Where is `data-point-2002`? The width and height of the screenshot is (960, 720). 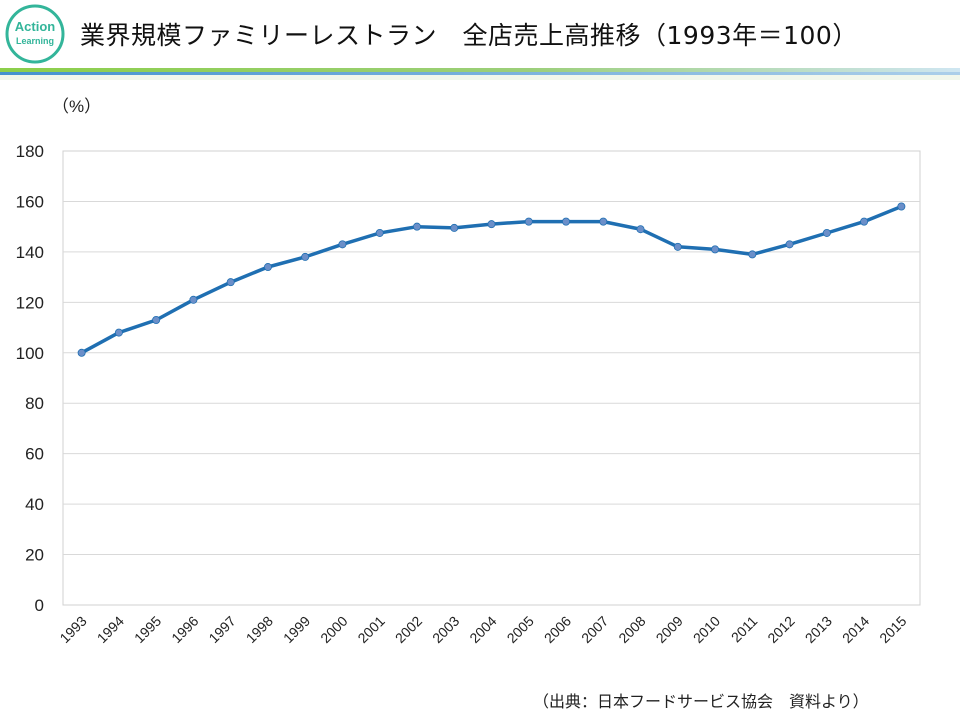
data-point-2002 is located at coordinates (416, 226).